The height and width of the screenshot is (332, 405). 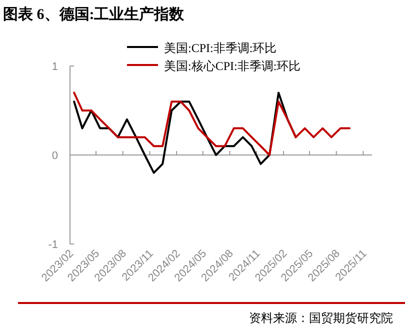 What do you see at coordinates (53, 245) in the screenshot?
I see `y-tick-label: -1` at bounding box center [53, 245].